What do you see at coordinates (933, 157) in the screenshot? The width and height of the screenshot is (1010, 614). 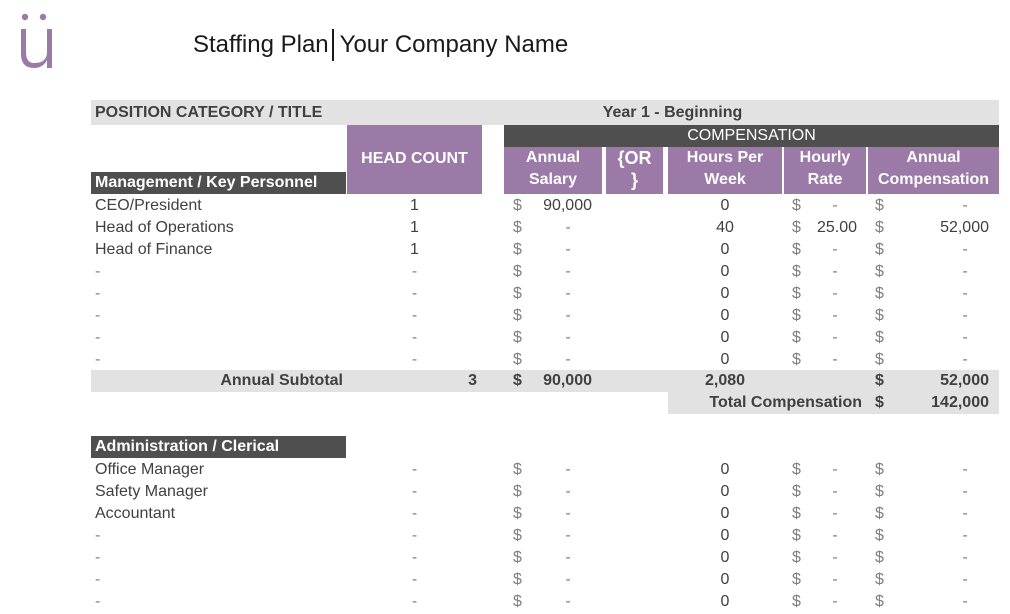 I see `annual-compensation-header-line1: Annual` at bounding box center [933, 157].